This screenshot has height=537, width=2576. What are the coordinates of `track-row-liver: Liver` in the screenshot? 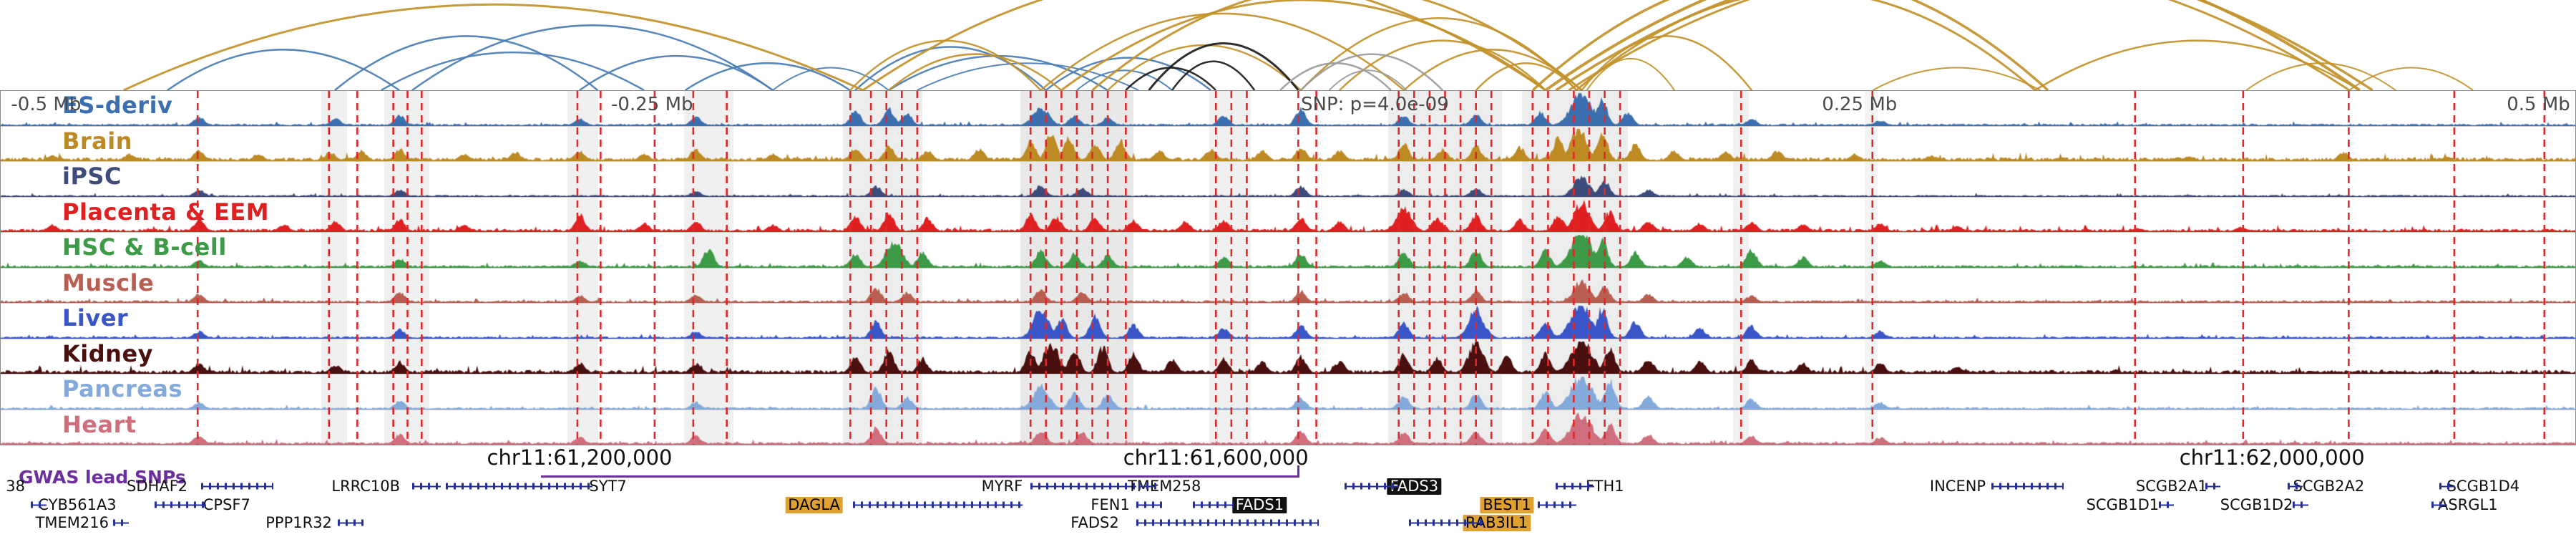 It's located at (1288, 321).